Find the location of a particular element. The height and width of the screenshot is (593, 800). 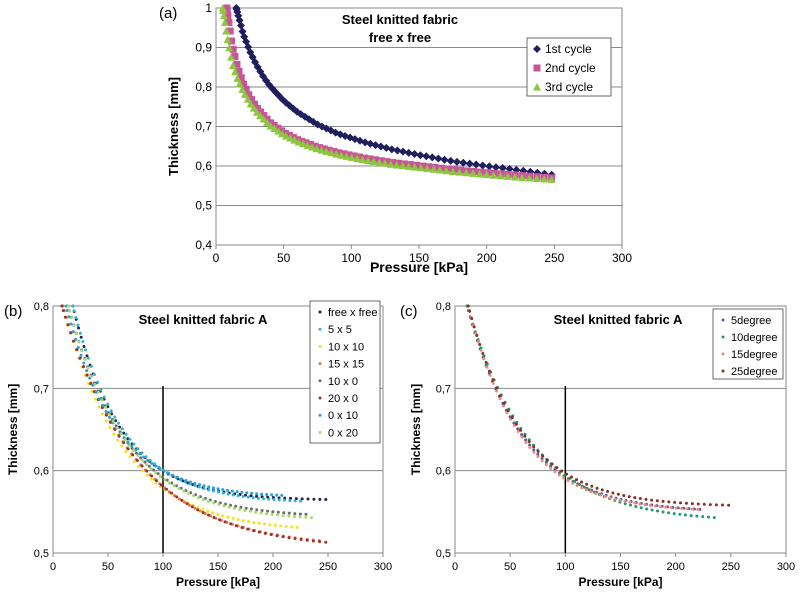

series-25degree is located at coordinates (598, 405).